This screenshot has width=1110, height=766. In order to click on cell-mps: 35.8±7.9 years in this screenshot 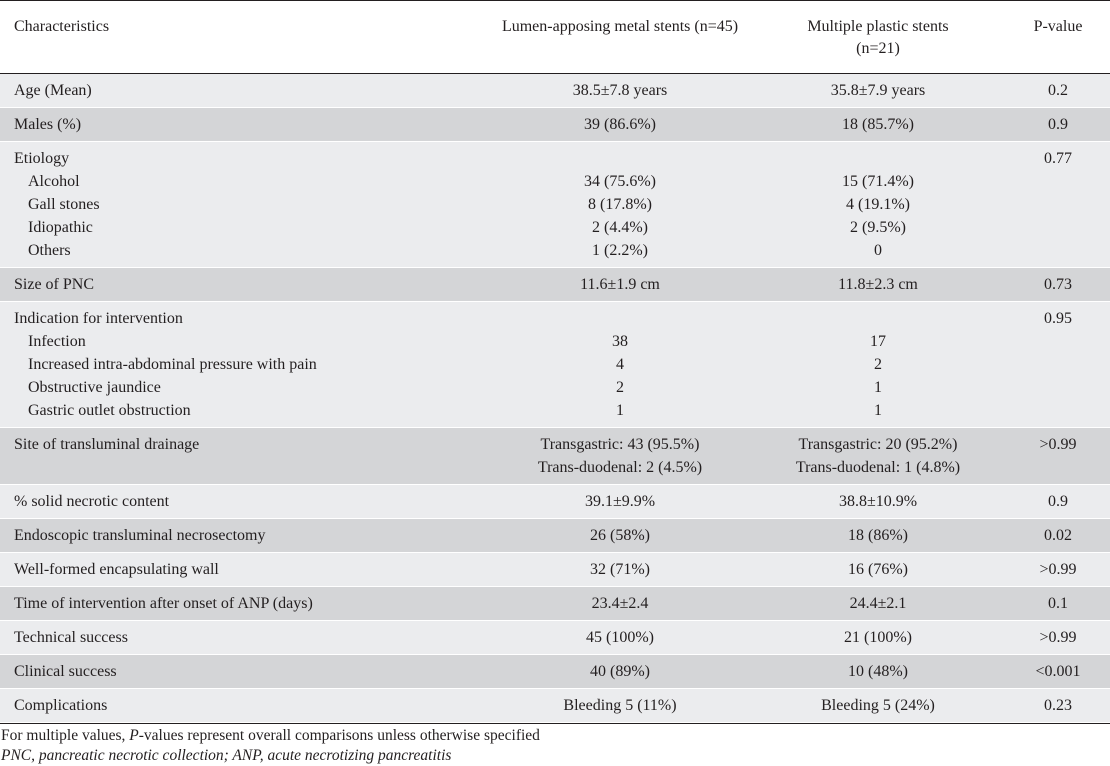, I will do `click(878, 91)`.